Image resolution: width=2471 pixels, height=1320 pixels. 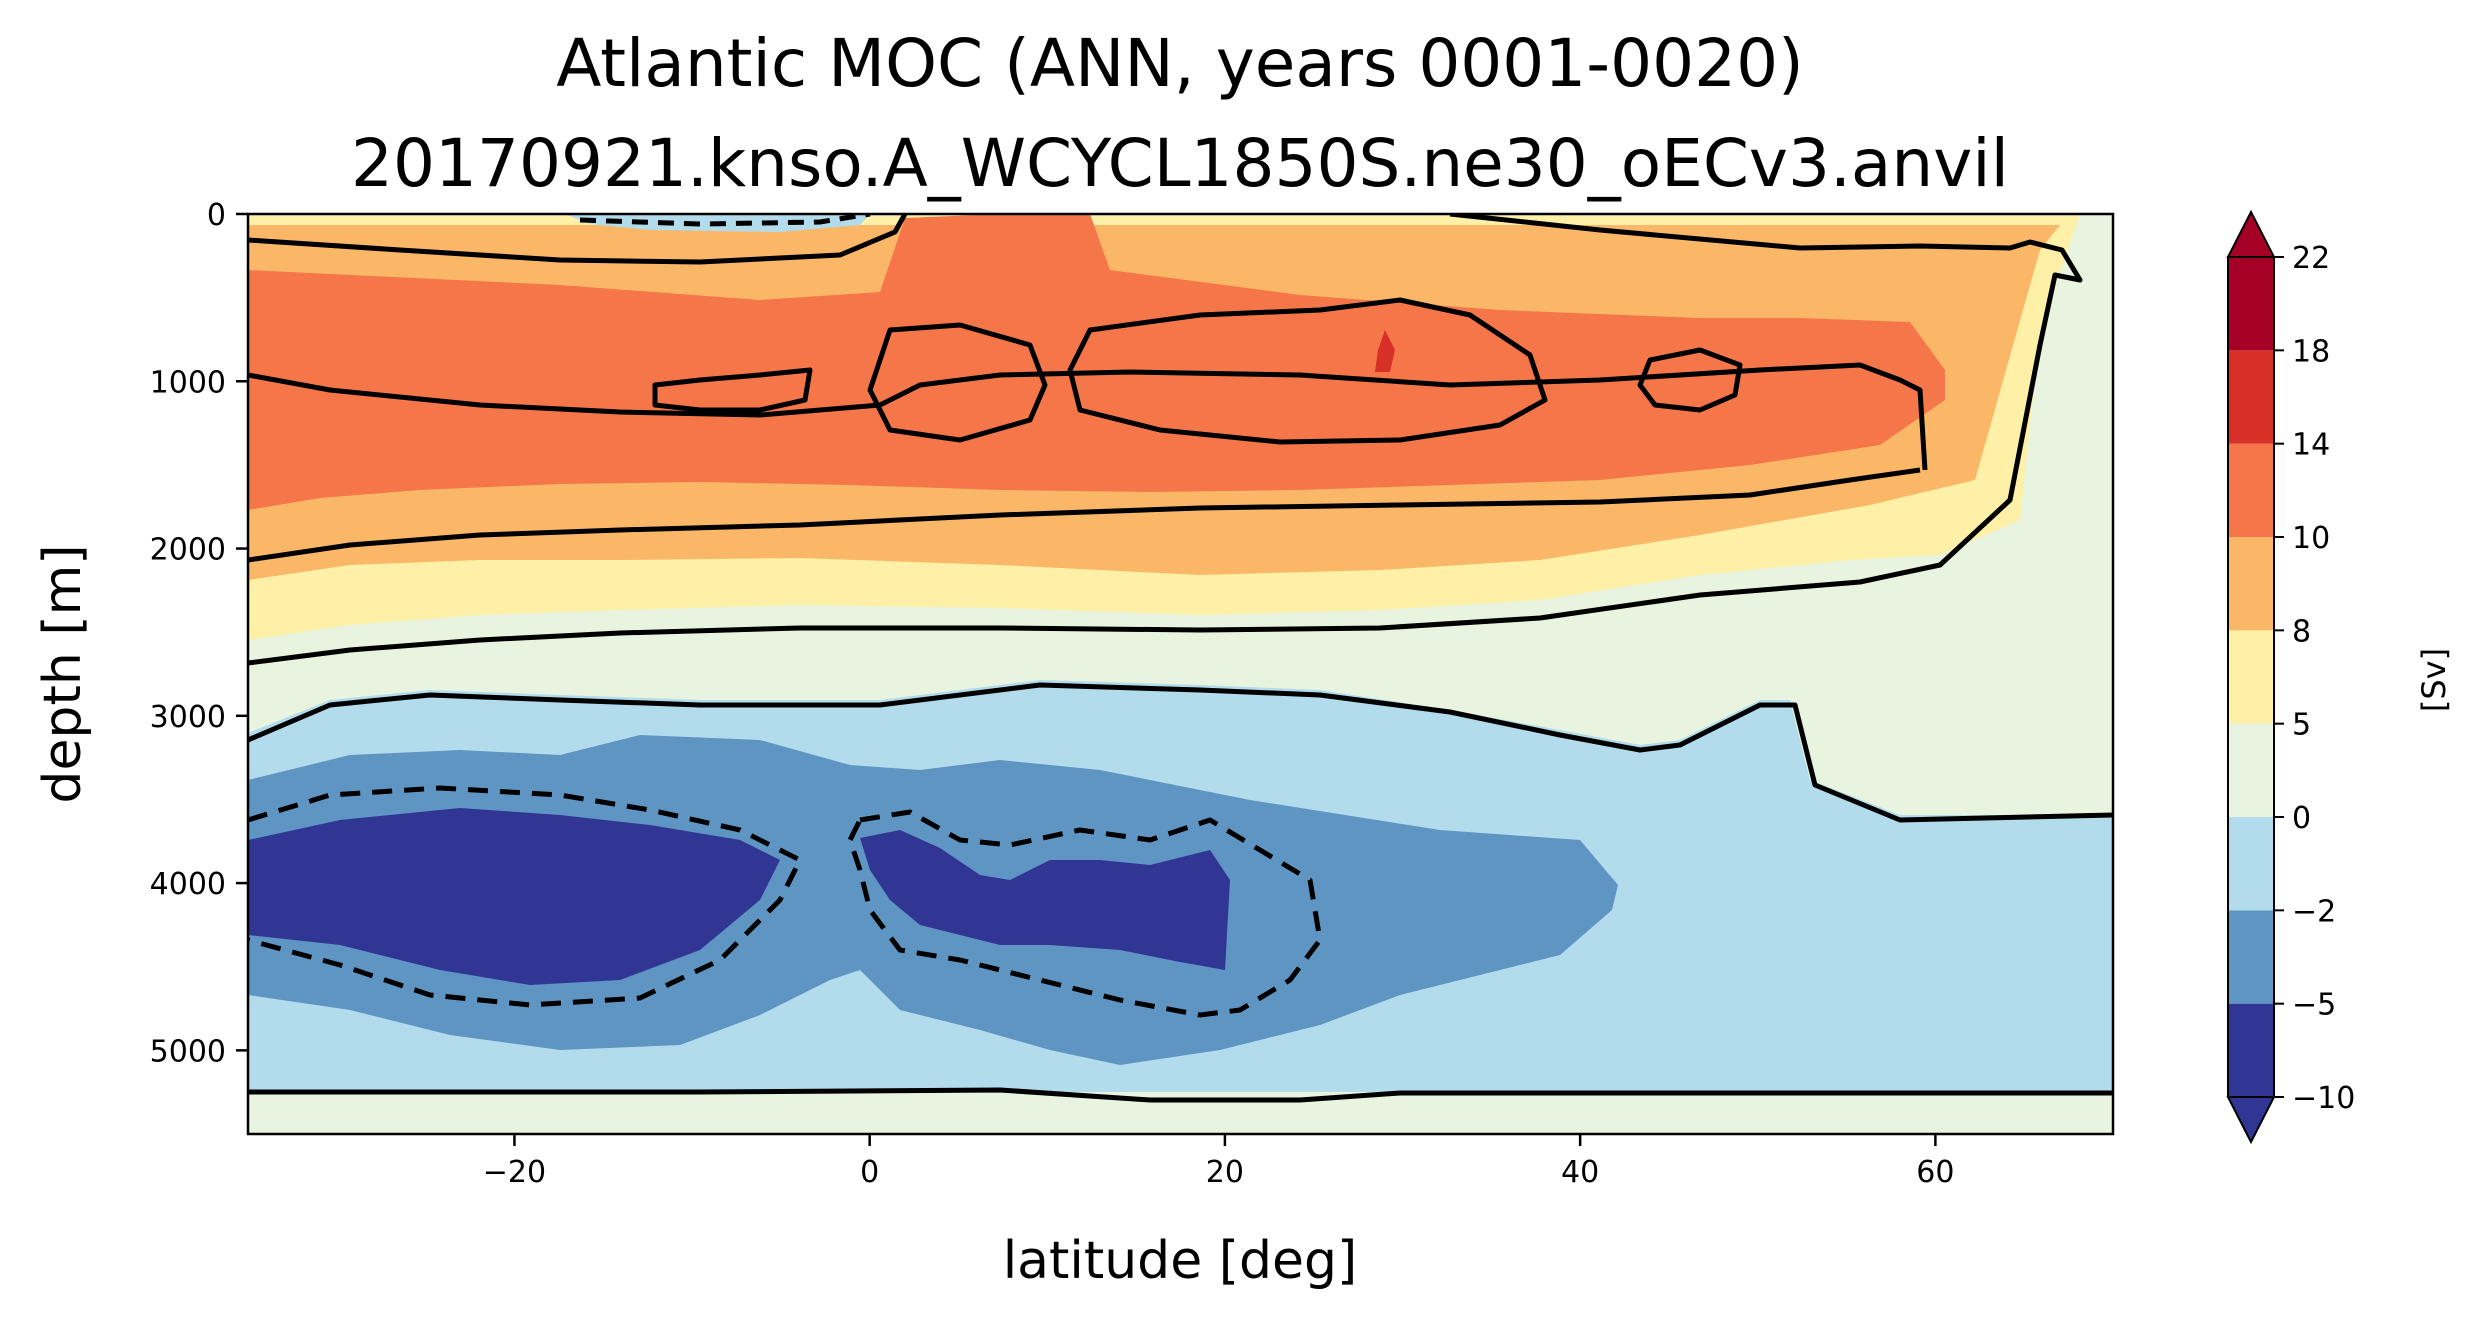 What do you see at coordinates (1690, 380) in the screenshot?
I see `contour-12-cell-c` at bounding box center [1690, 380].